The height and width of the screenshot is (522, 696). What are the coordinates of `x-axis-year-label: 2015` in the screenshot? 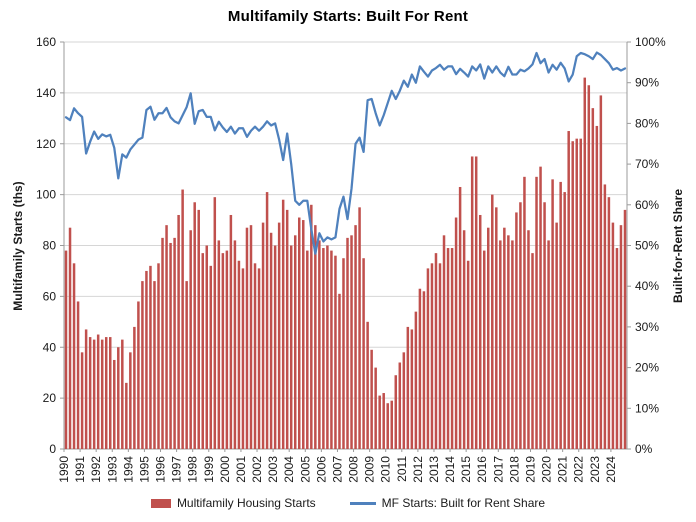 It's located at (466, 469).